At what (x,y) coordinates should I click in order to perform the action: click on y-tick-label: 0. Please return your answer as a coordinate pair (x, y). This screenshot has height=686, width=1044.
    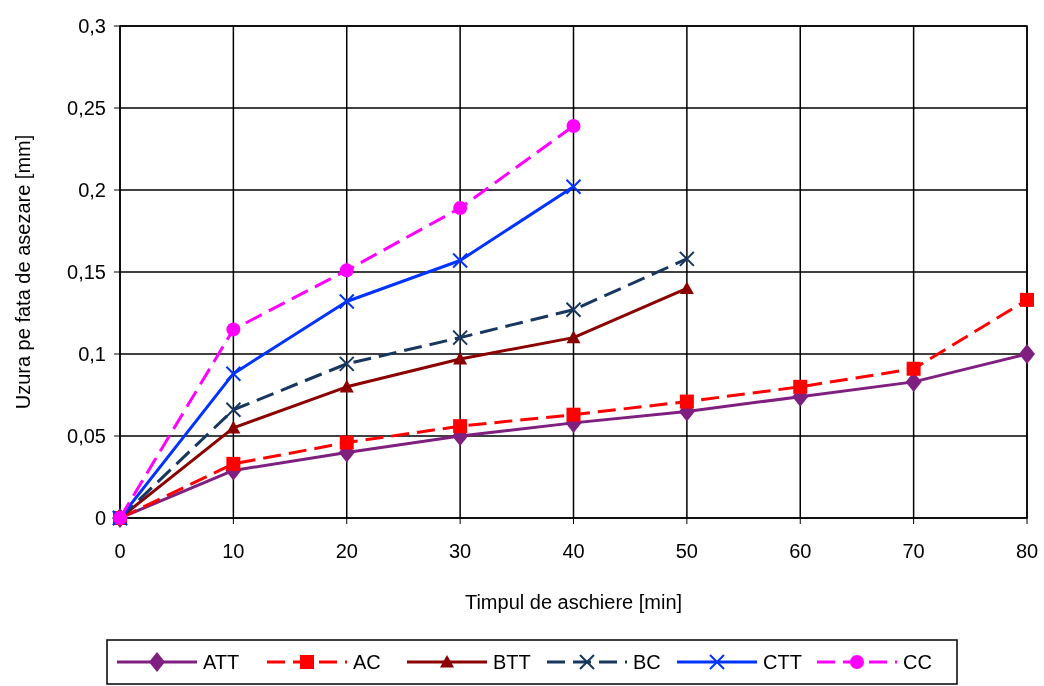
    Looking at the image, I should click on (100, 518).